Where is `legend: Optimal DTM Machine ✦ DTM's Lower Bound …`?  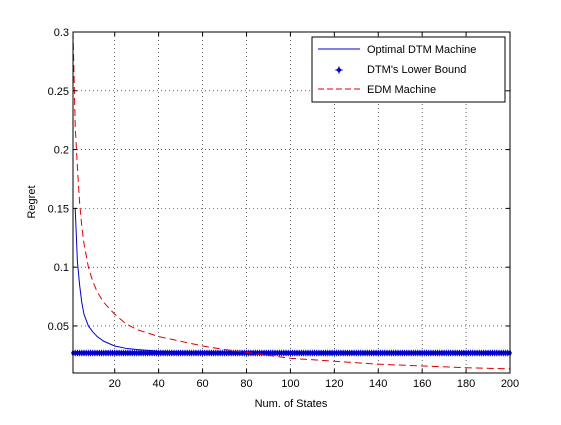 legend: Optimal DTM Machine ✦ DTM's Lower Bound … is located at coordinates (408, 69).